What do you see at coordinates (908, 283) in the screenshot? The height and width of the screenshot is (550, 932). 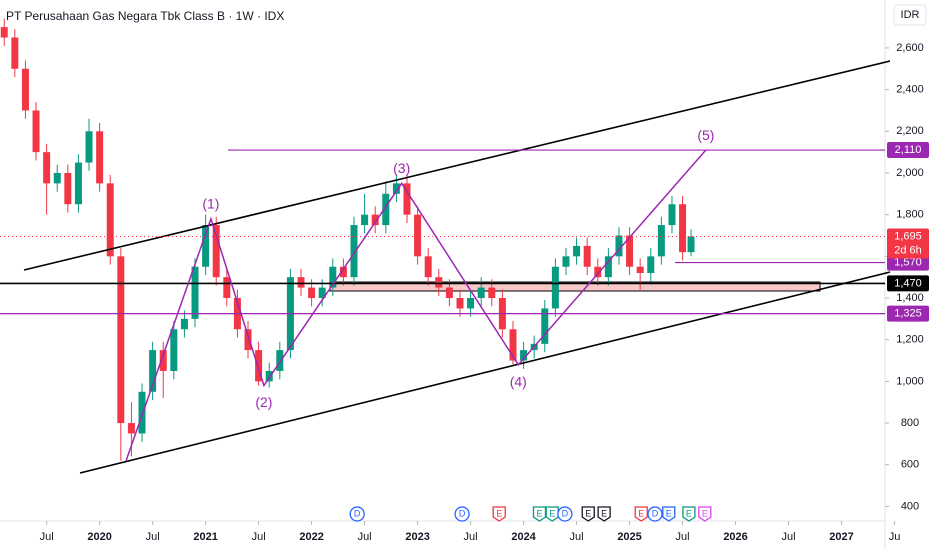 I see `price-tag-label: 1,470` at bounding box center [908, 283].